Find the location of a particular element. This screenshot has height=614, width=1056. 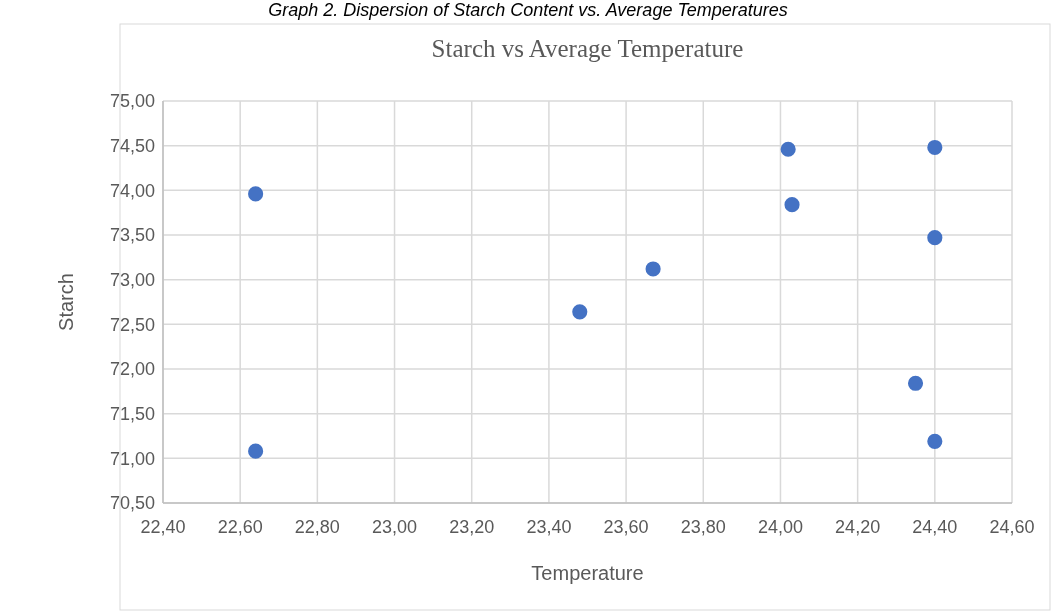

x-tick-label: 22,40 is located at coordinates (163, 527).